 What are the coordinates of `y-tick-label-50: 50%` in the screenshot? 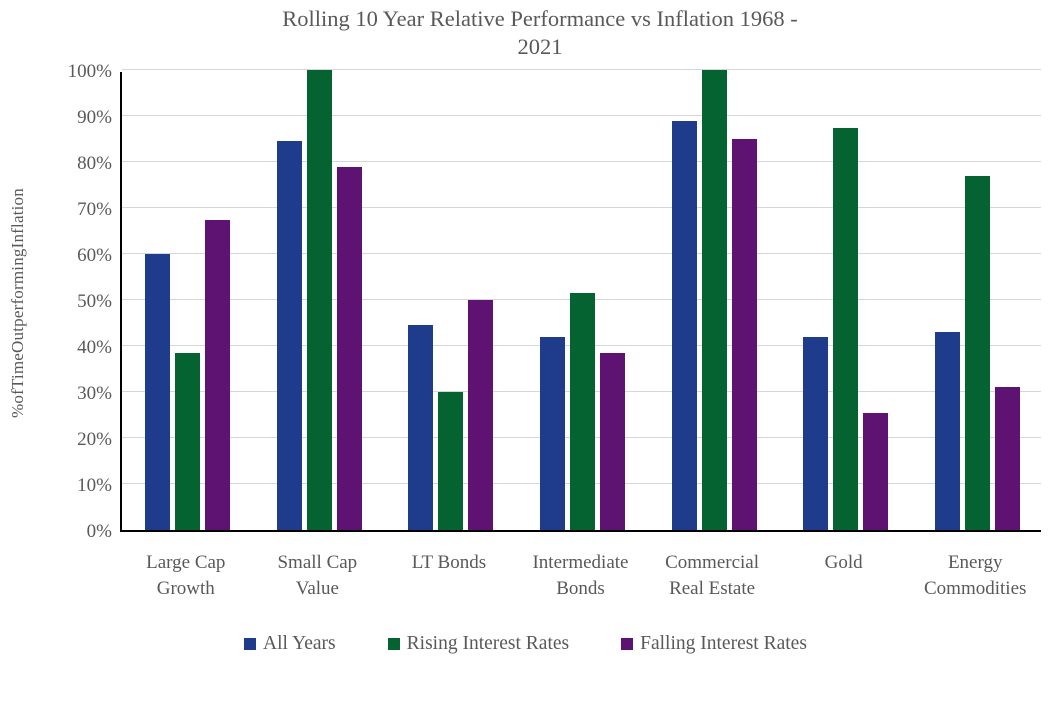 It's located at (94, 301).